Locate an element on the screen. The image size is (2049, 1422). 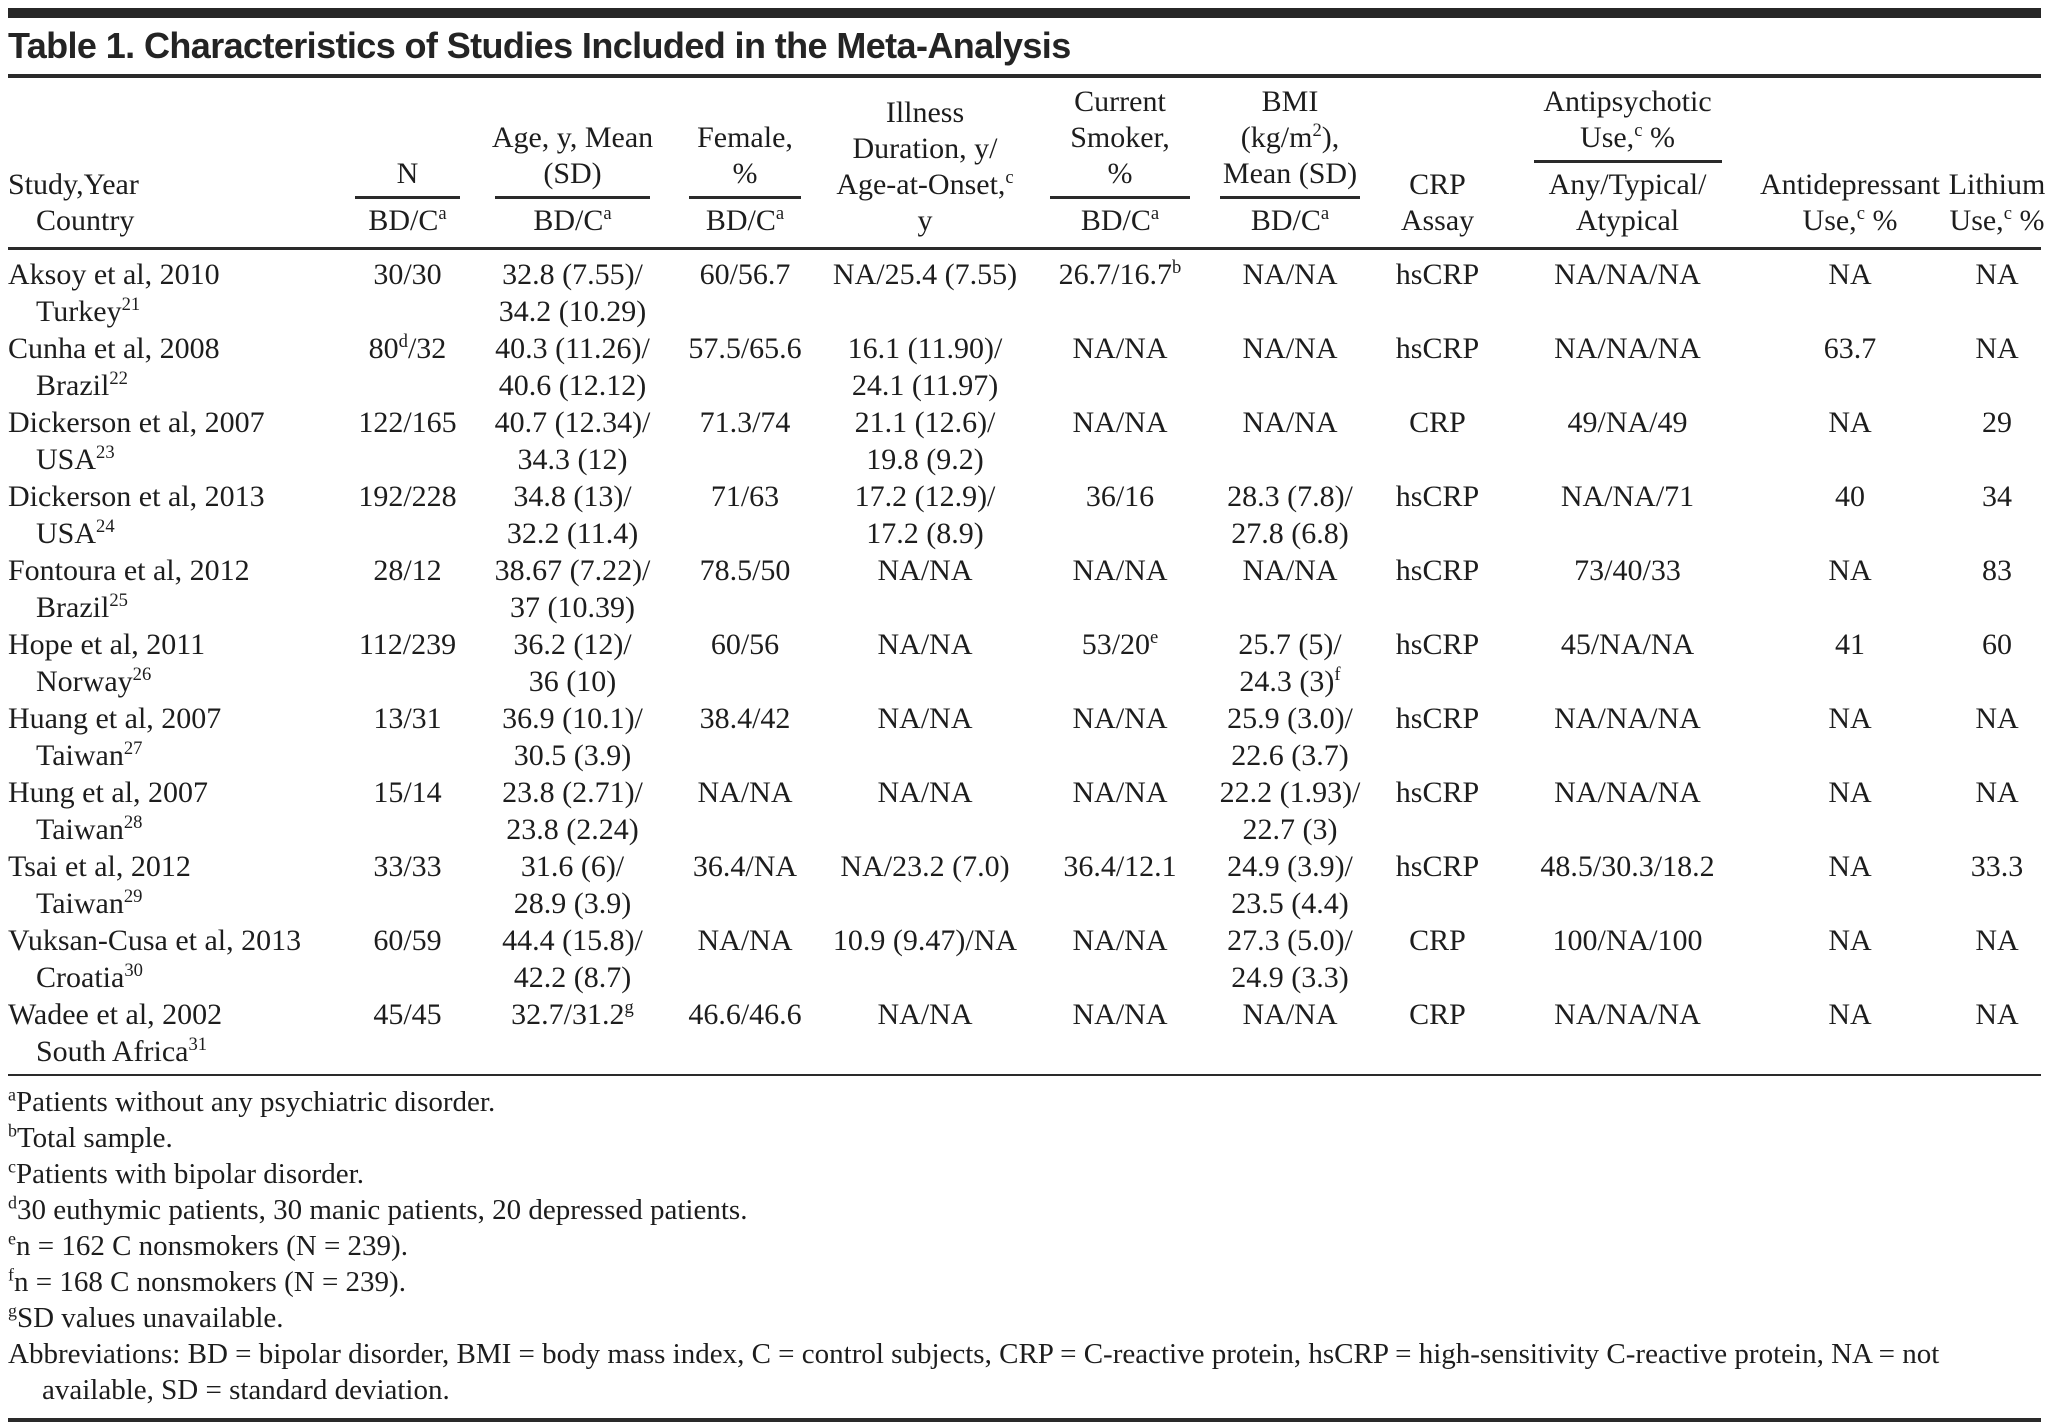
cell-line: 73/40/33 is located at coordinates (1627, 570).